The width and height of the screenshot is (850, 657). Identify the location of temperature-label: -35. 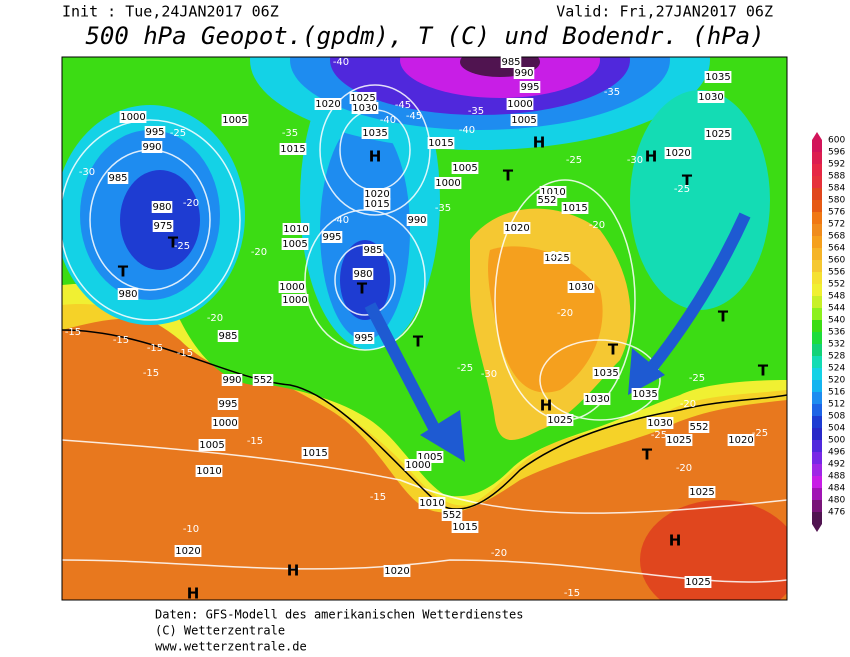
(290, 133).